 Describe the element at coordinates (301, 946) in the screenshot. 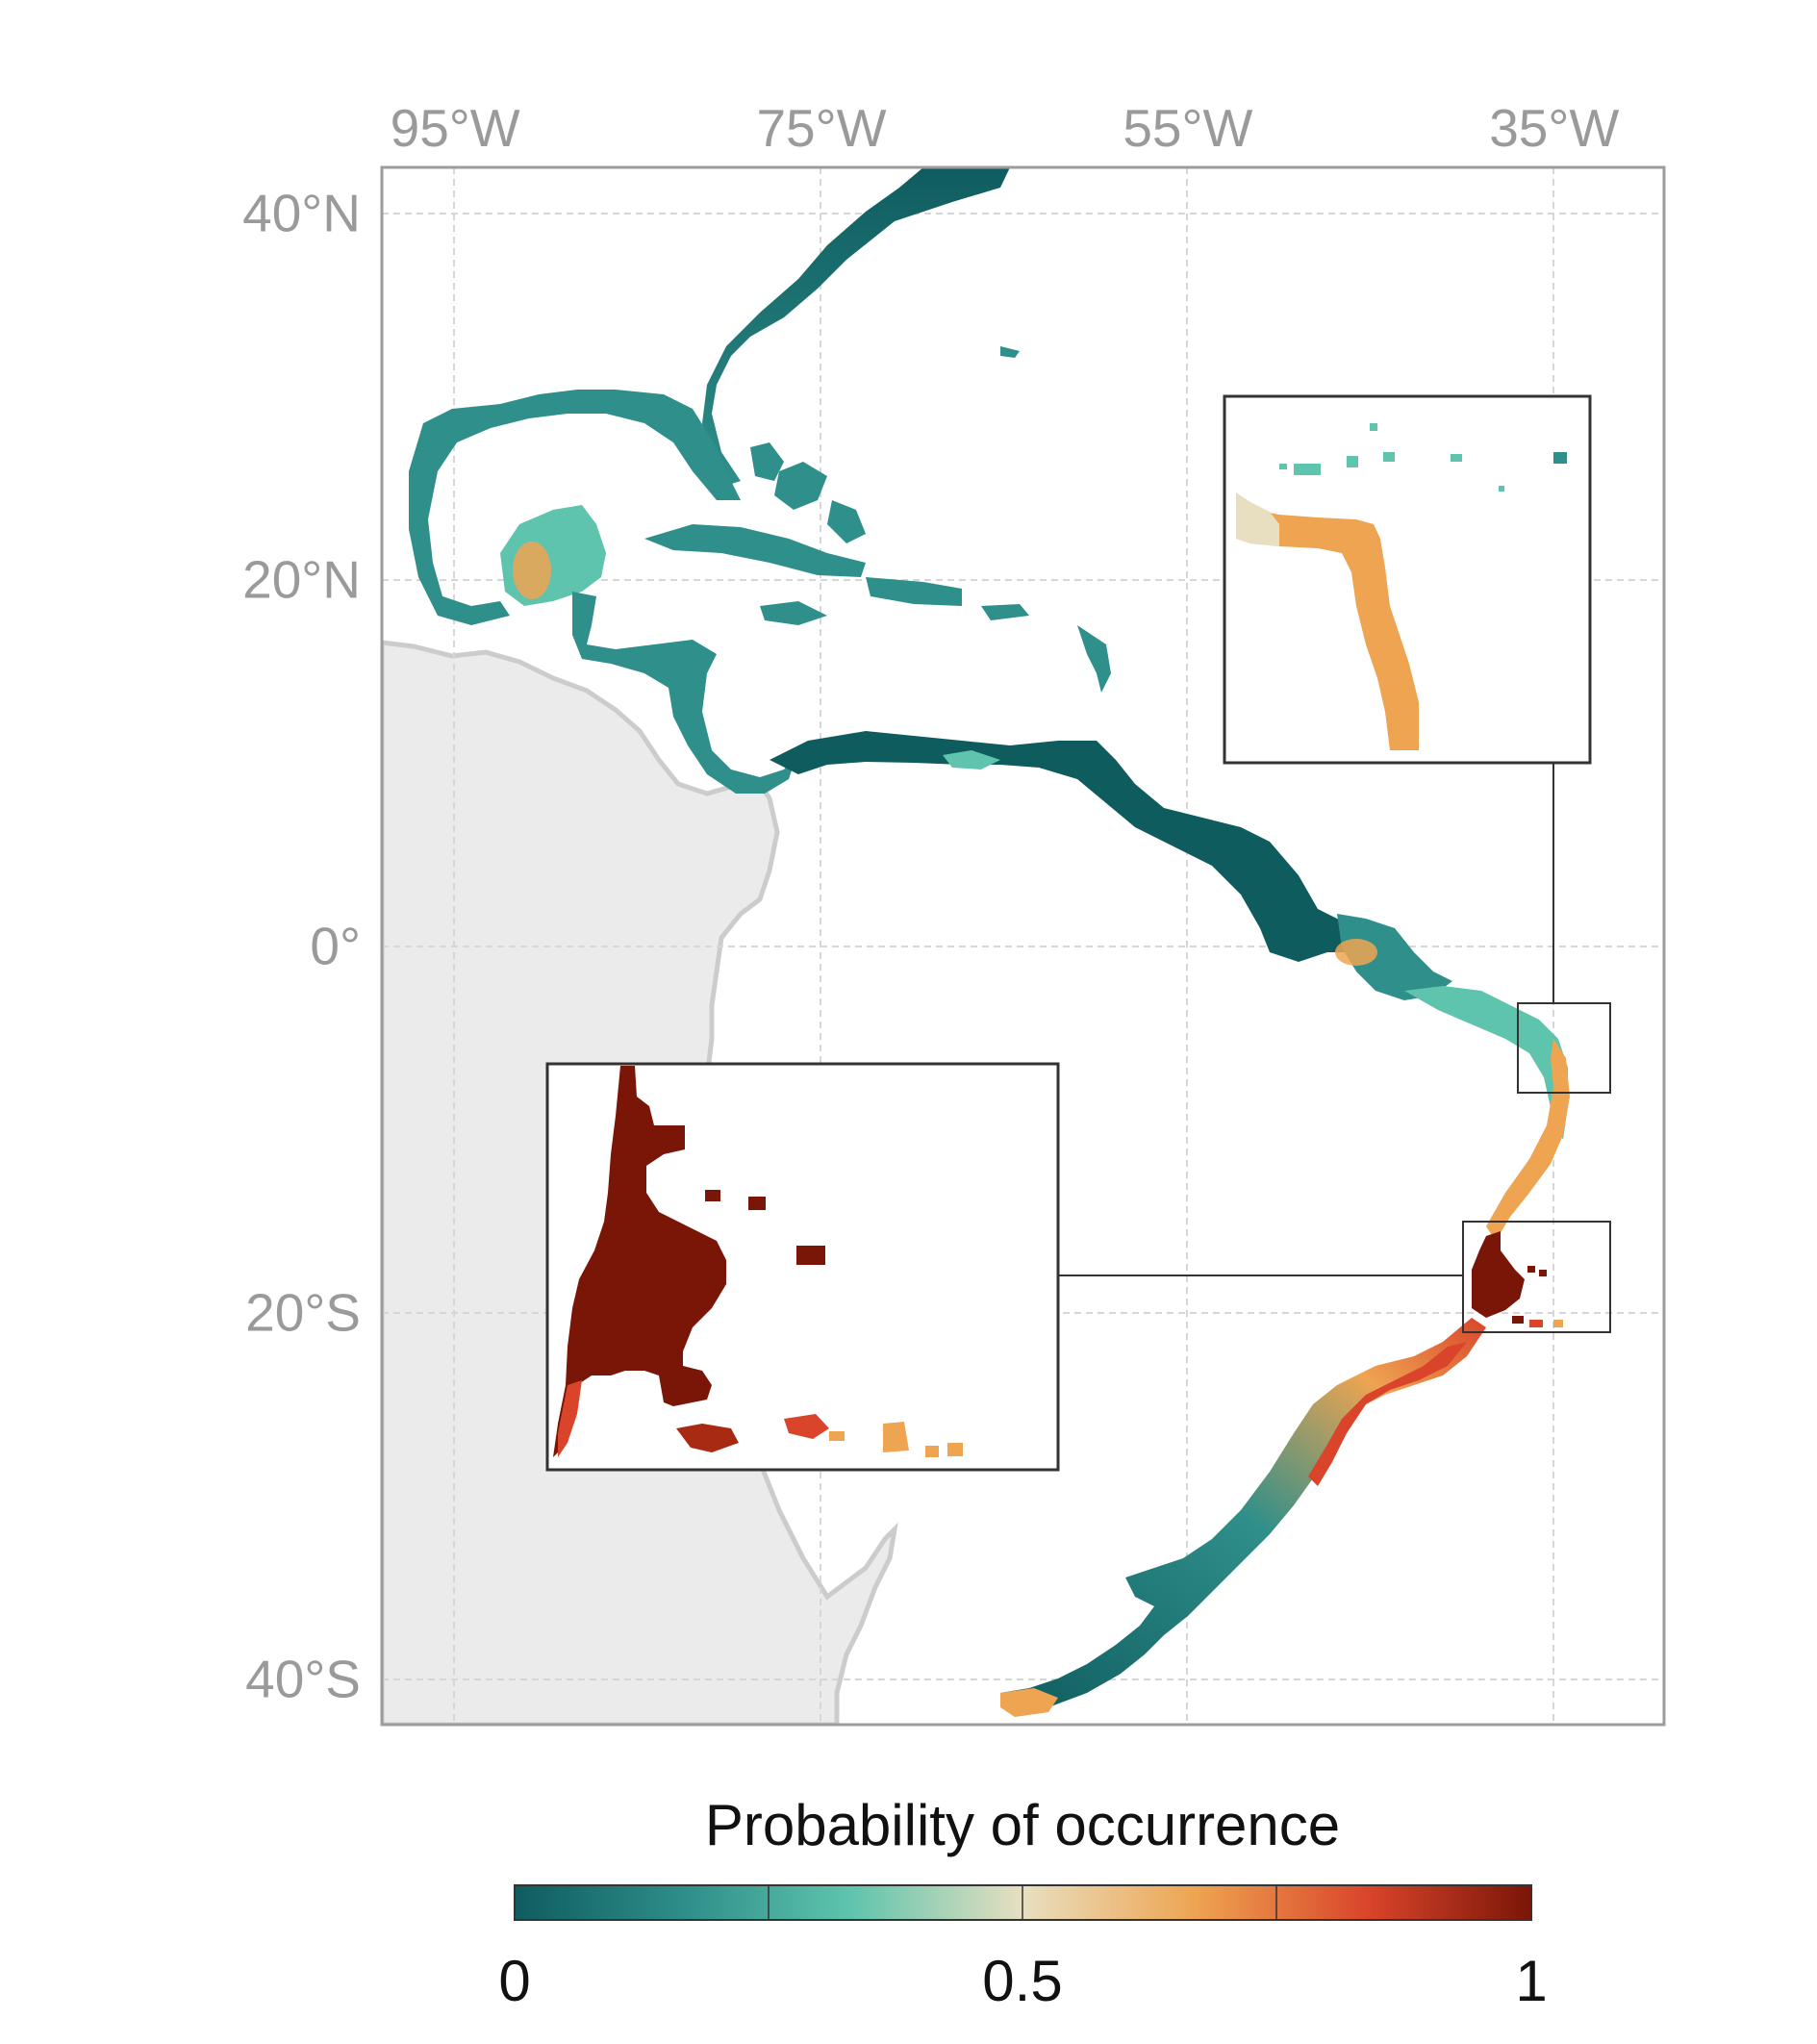

I see `latitude-labels: 40°N 20°N 0° 20°S 40°S` at that location.